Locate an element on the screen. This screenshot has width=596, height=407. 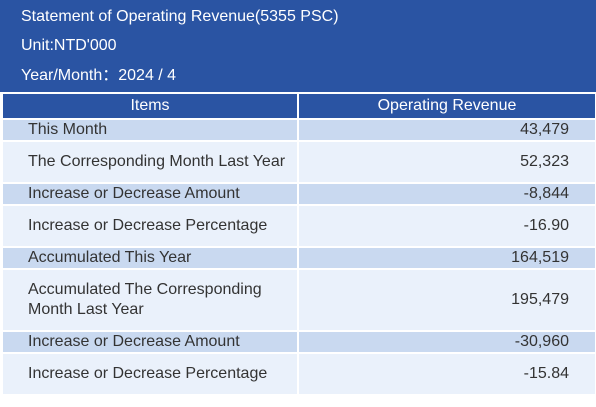
period-label: Year/Month：2024 / 4 is located at coordinates (99, 75).